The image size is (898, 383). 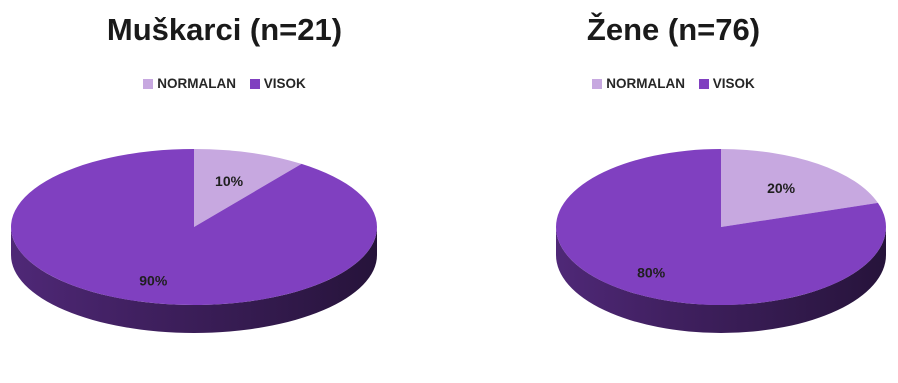 I want to click on pie-chart-men-side-wall, so click(x=194, y=280).